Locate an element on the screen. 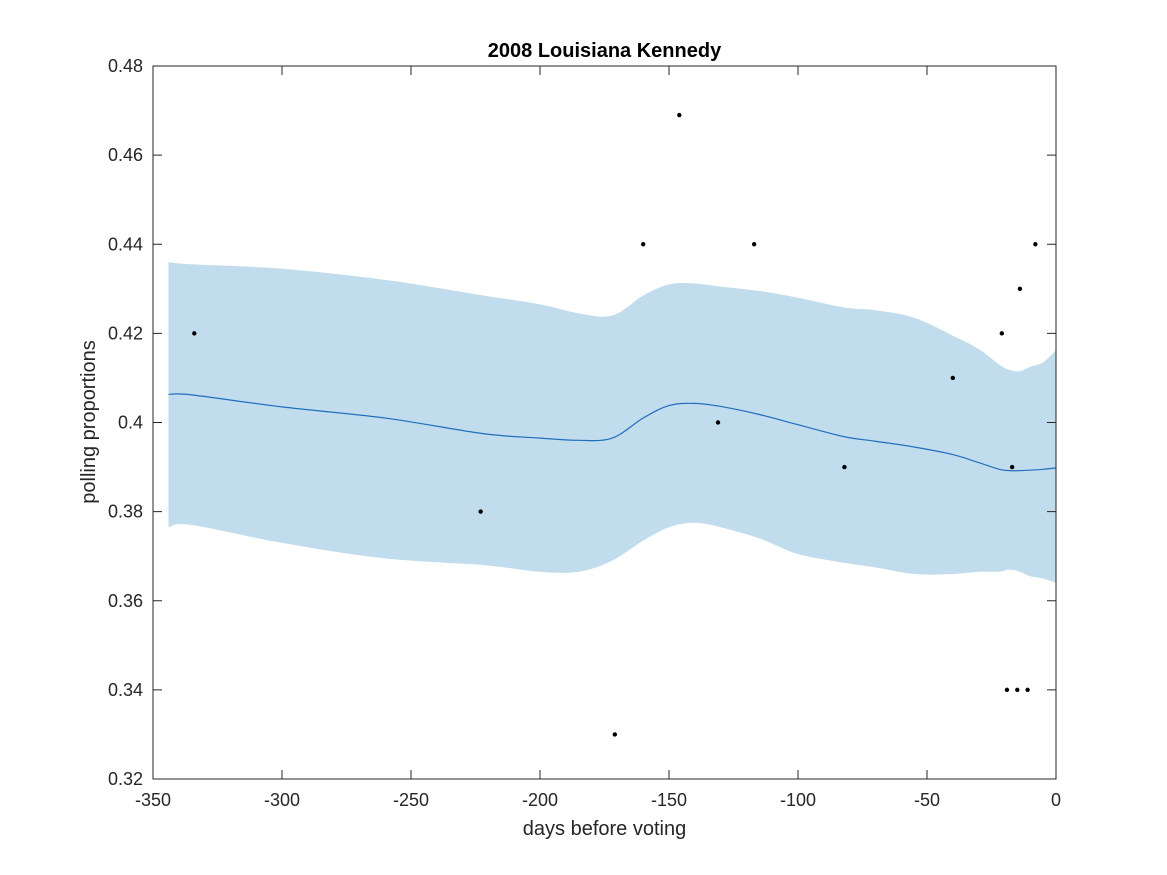 Image resolution: width=1167 pixels, height=875 pixels. mean-line is located at coordinates (612, 432).